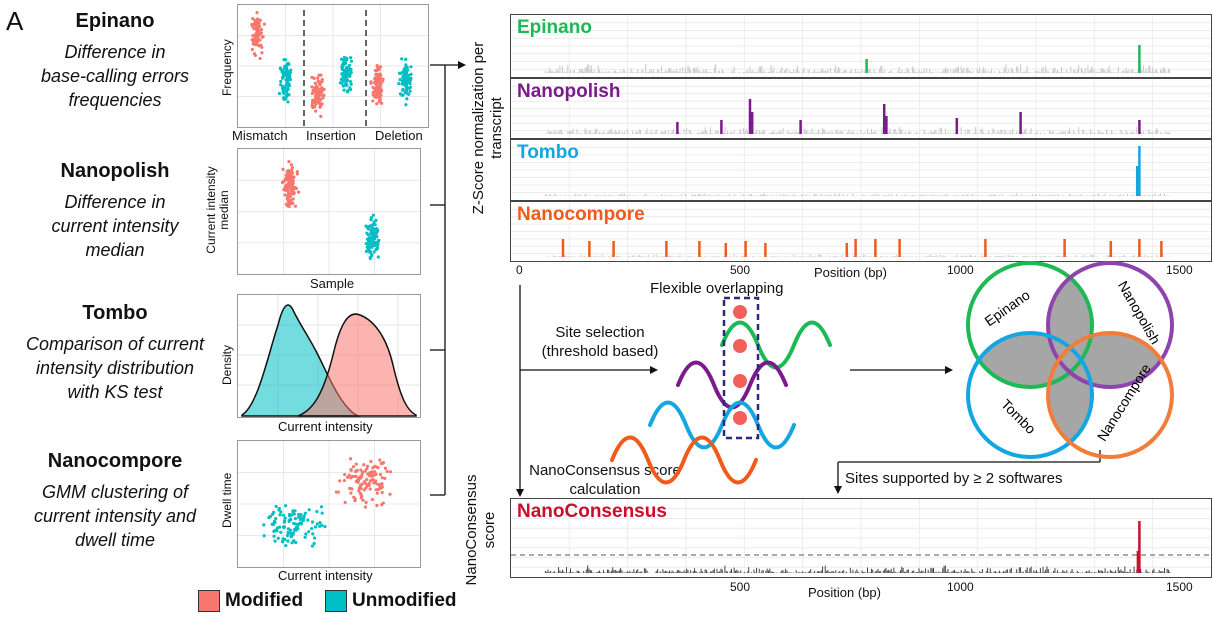 This screenshot has width=1214, height=617. What do you see at coordinates (844, 592) in the screenshot?
I see `consensus-xlabel: Position (bp)` at bounding box center [844, 592].